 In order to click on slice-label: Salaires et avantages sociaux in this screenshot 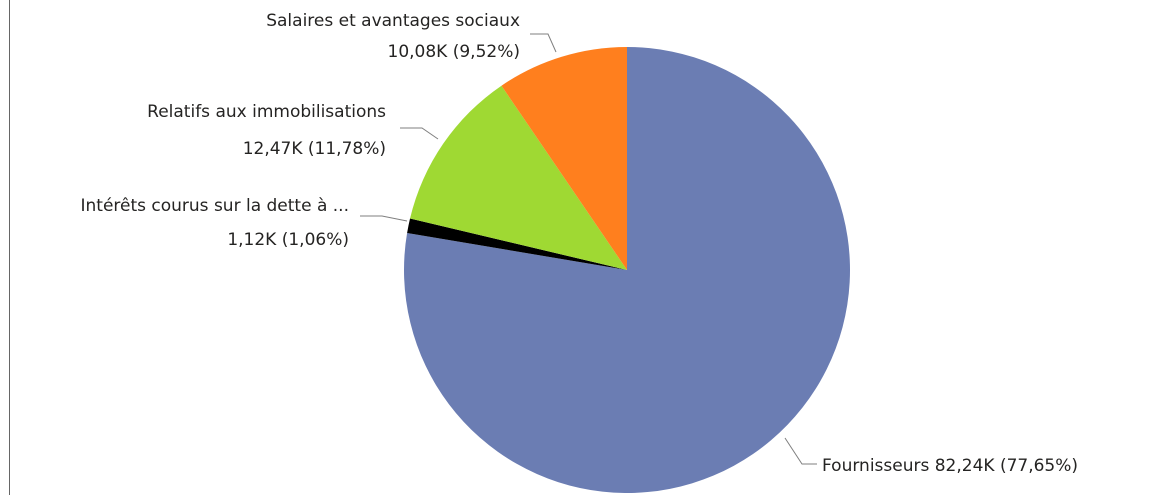, I will do `click(393, 21)`.